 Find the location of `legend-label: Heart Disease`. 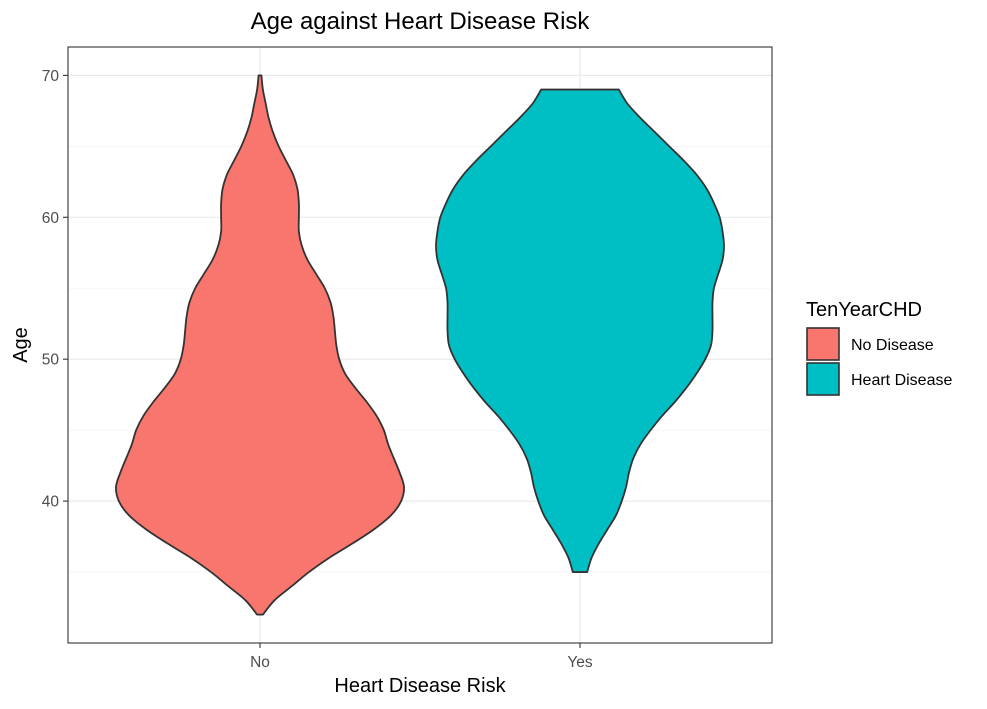

legend-label: Heart Disease is located at coordinates (901, 380).